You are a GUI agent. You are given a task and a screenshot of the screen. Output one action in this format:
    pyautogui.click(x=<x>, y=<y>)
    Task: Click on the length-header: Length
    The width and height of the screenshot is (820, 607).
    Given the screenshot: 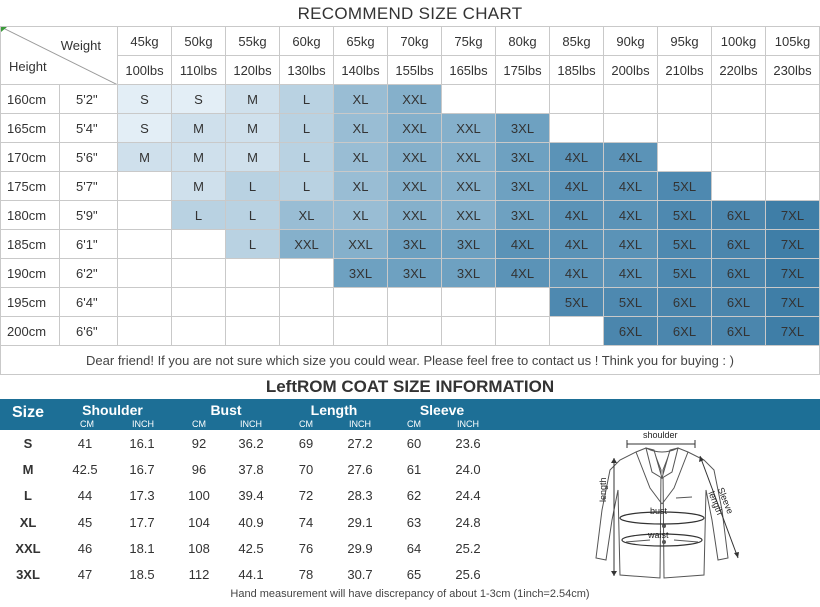 What is the action you would take?
    pyautogui.click(x=334, y=410)
    